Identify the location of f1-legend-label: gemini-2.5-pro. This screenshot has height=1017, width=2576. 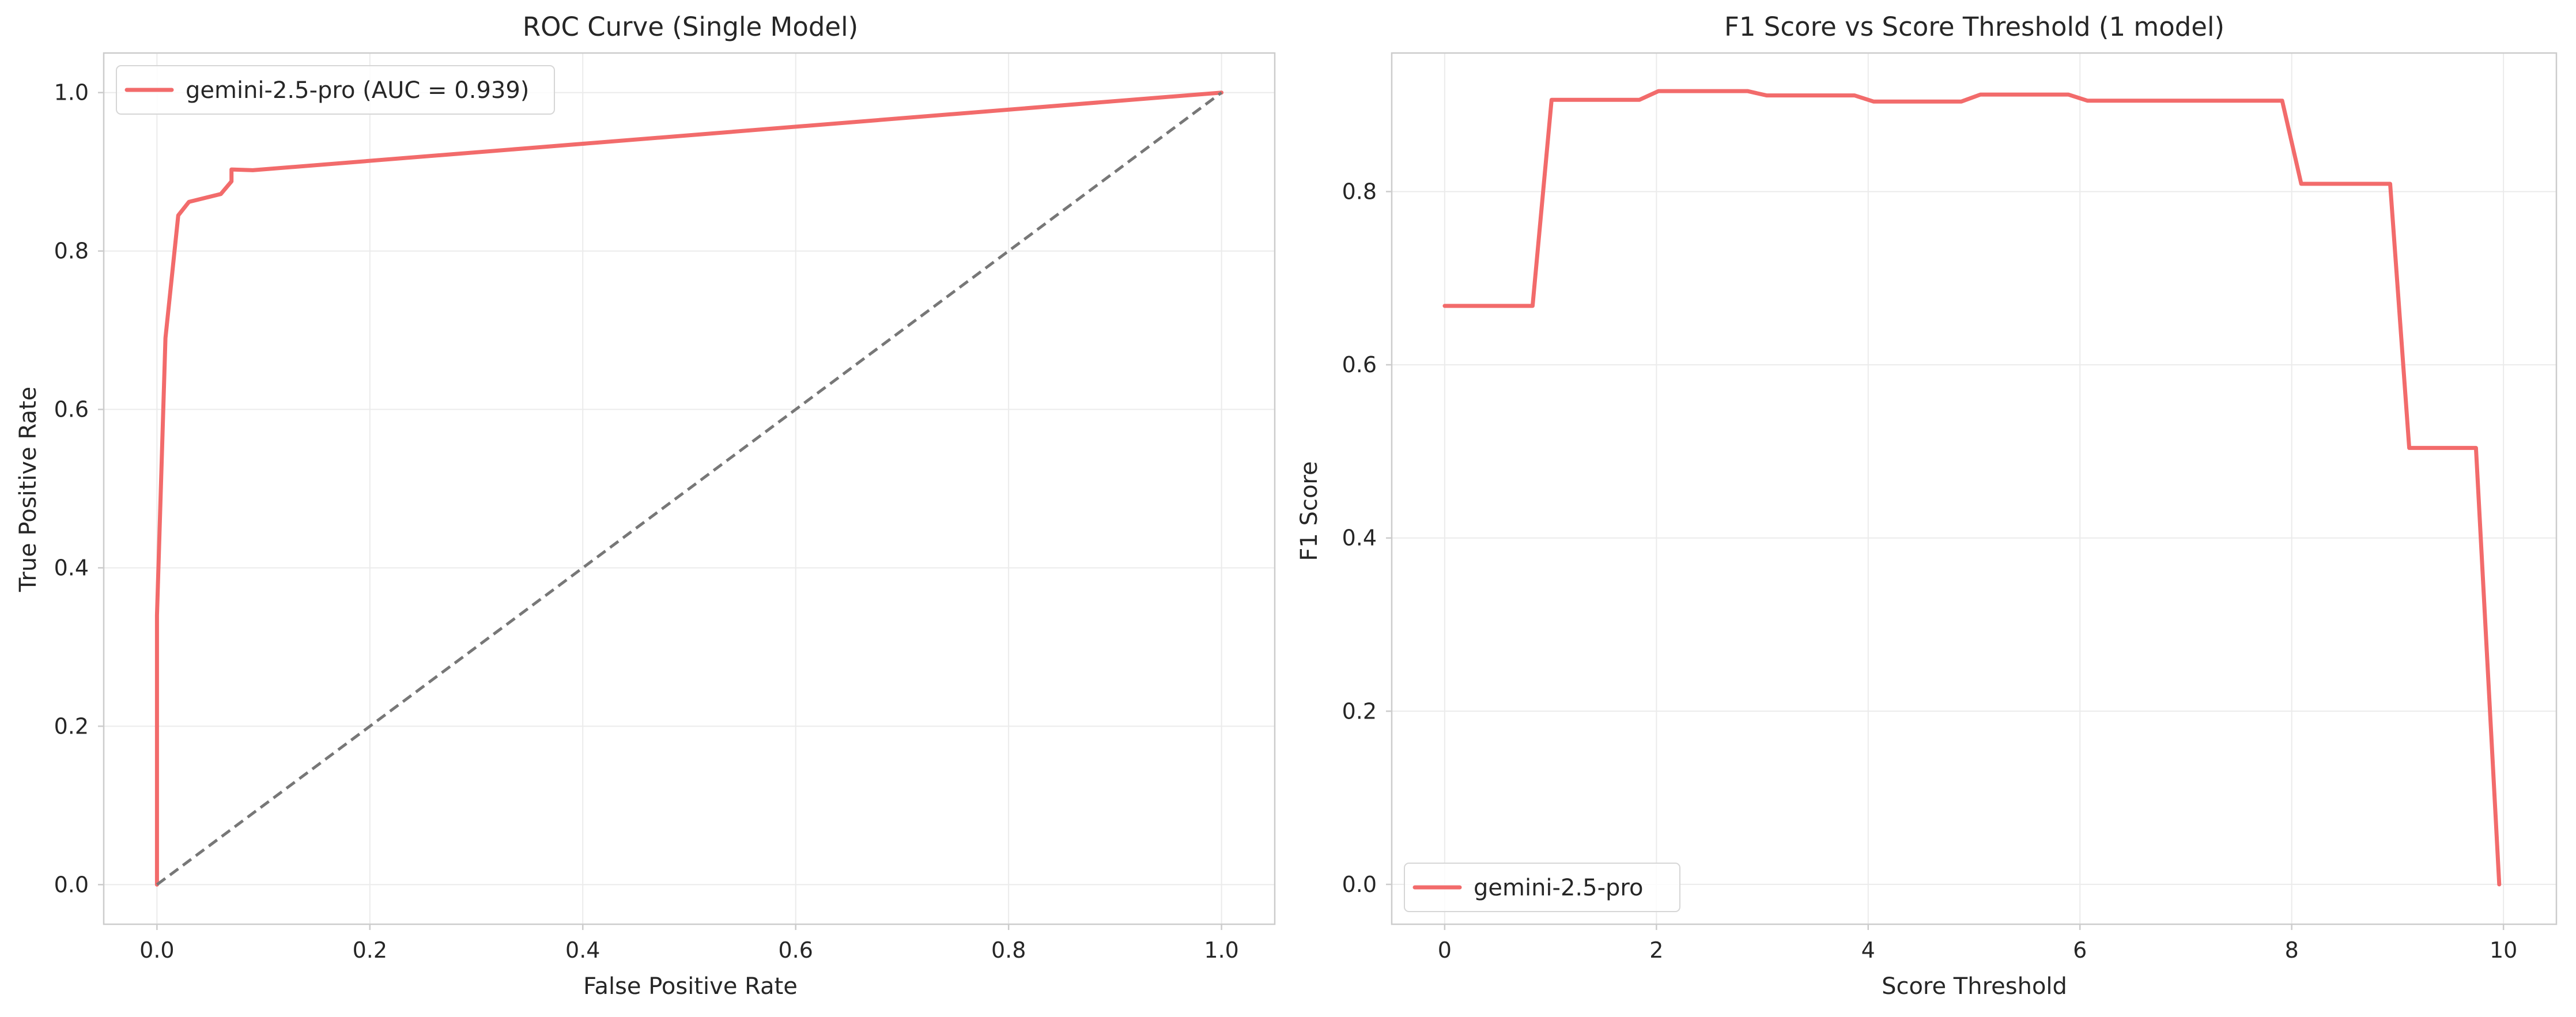
(1559, 888).